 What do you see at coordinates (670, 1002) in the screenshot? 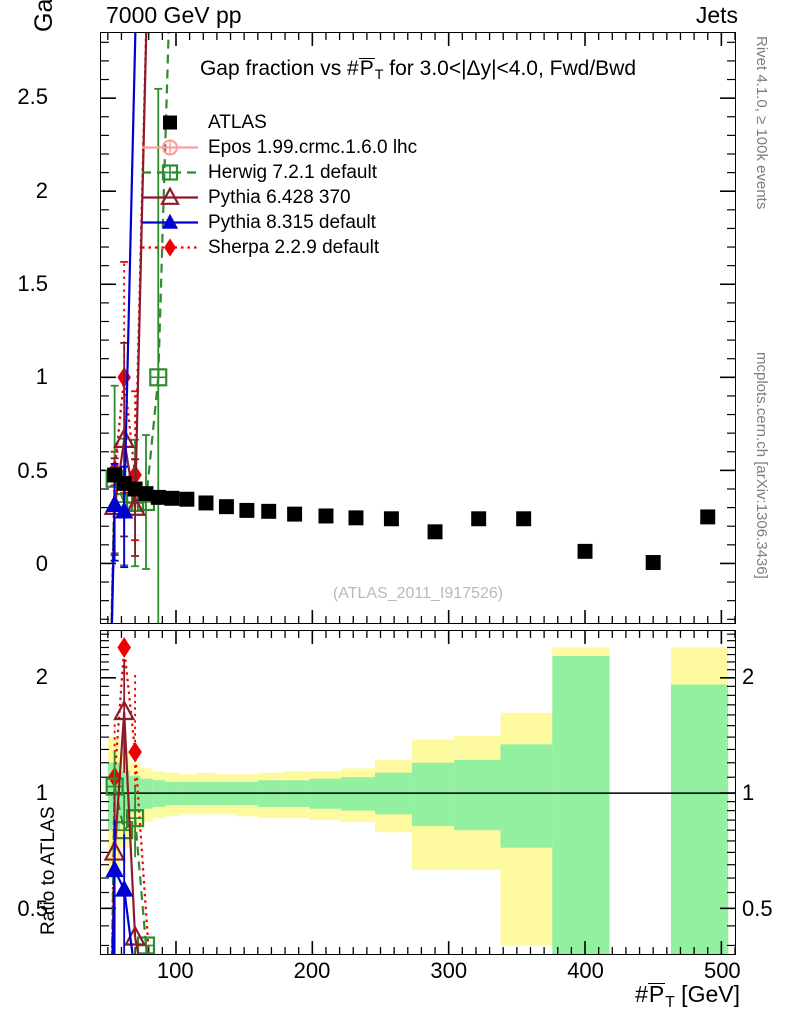
I see `xlabel-pt-subscript: T` at bounding box center [670, 1002].